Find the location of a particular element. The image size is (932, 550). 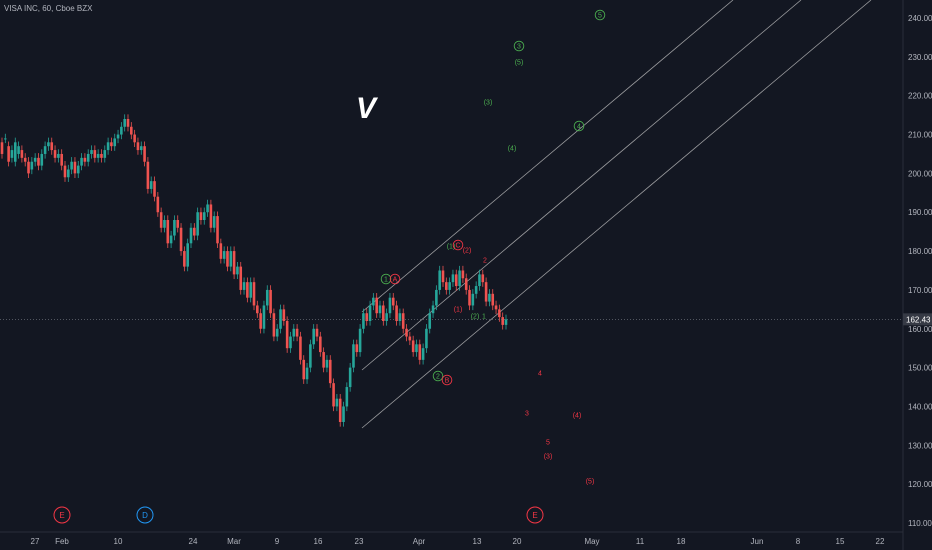

wave-label: B is located at coordinates (447, 381).